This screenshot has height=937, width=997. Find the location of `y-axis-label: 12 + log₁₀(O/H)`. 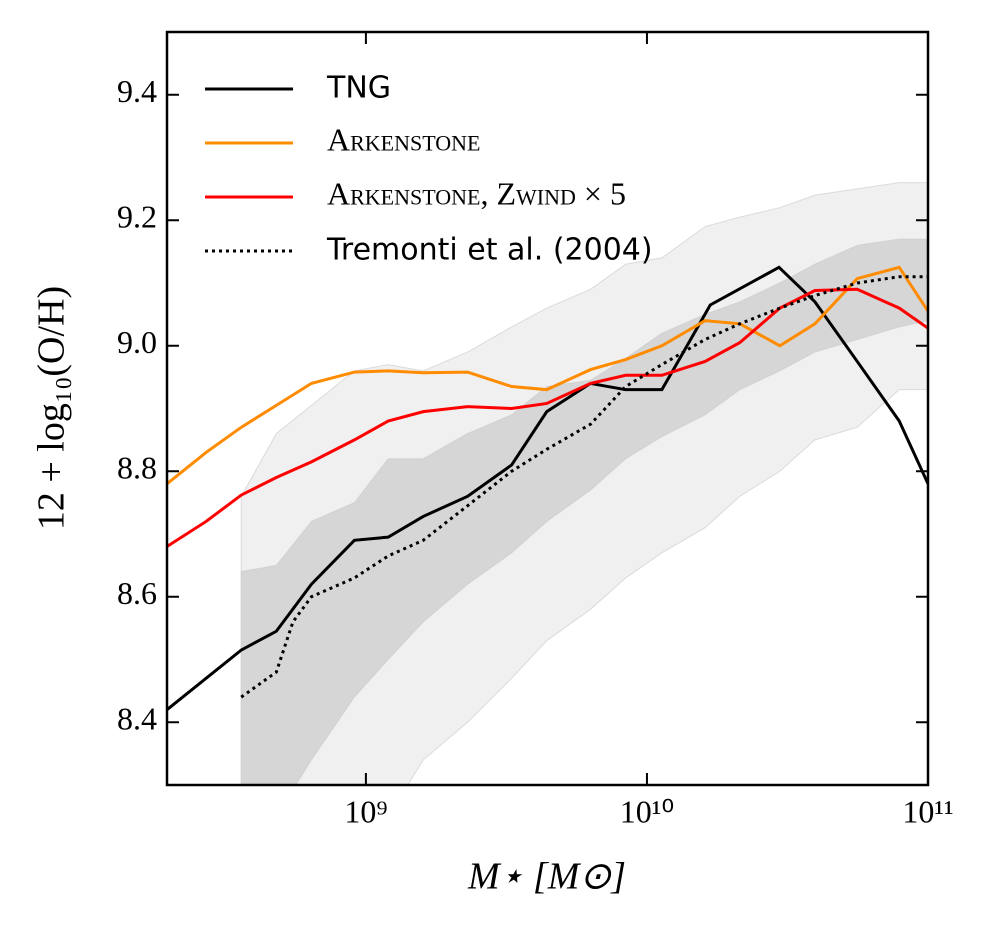

y-axis-label: 12 + log₁₀(O/H) is located at coordinates (52, 408).